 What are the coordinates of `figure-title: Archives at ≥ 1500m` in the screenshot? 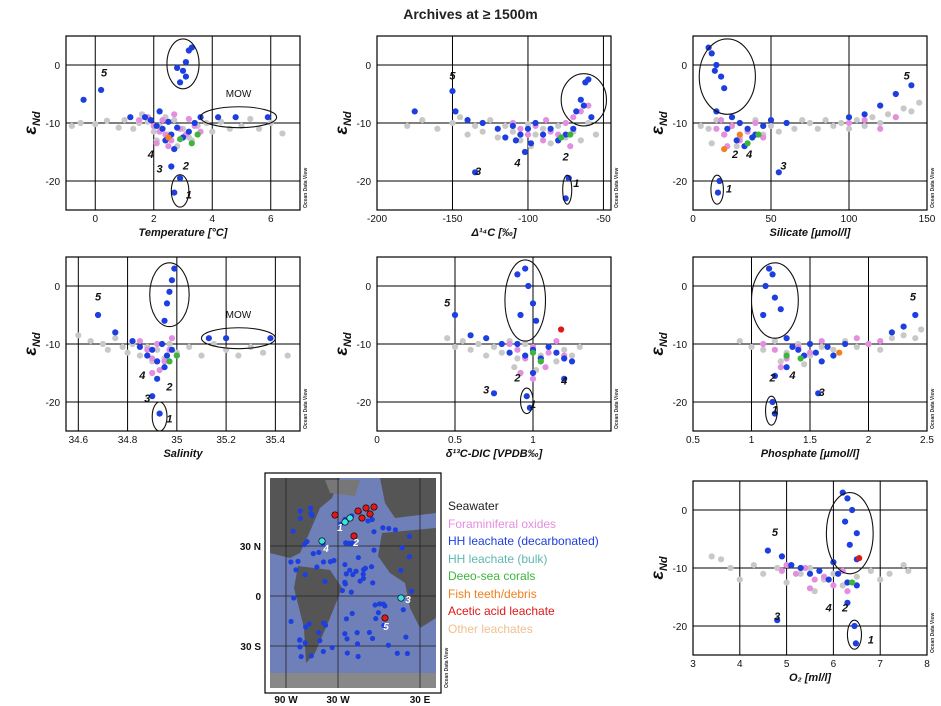 It's located at (470, 14).